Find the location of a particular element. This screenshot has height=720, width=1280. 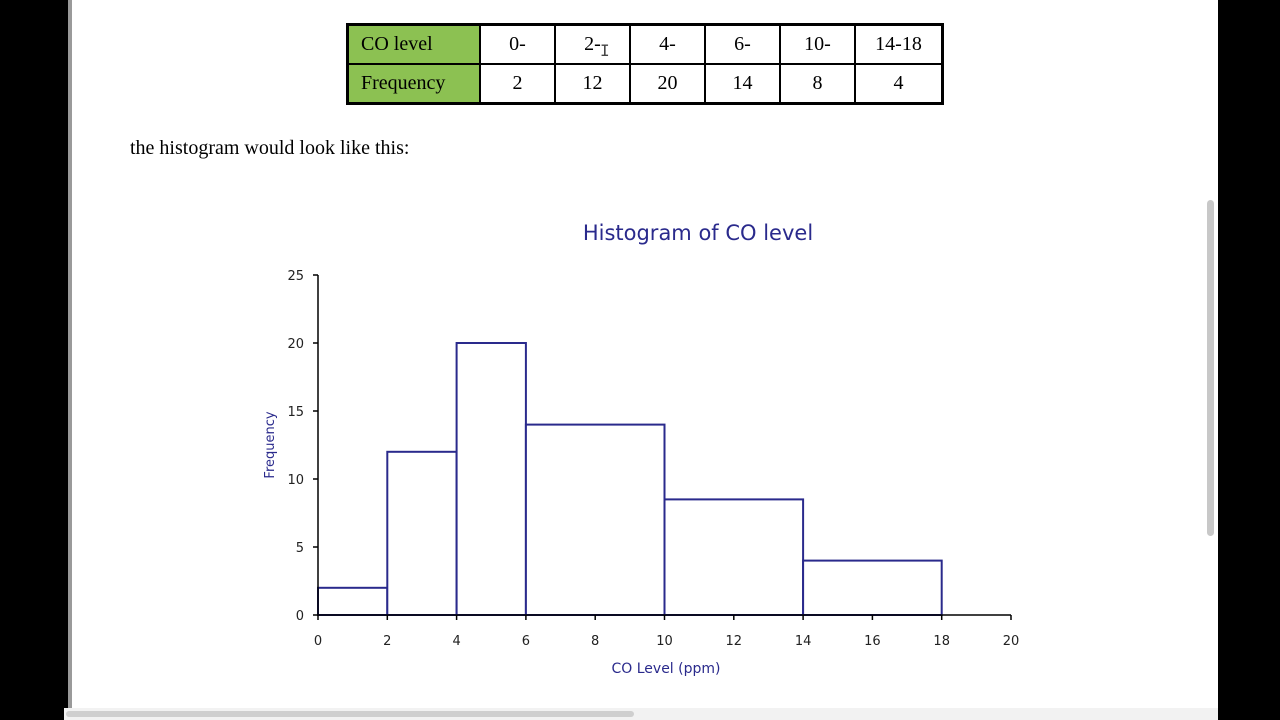

y-axis-label: Frequency is located at coordinates (270, 444).